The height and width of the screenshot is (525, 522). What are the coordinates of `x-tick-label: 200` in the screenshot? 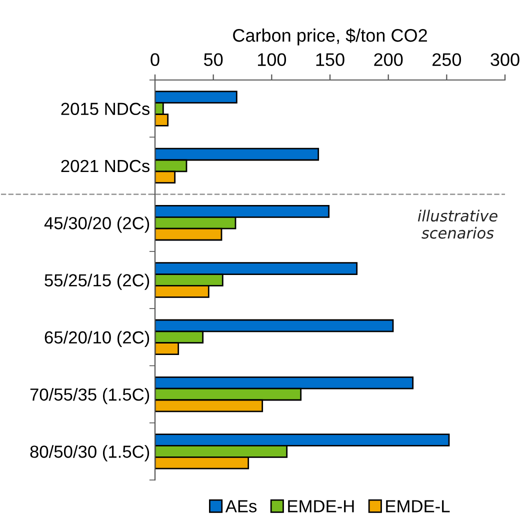 It's located at (388, 59).